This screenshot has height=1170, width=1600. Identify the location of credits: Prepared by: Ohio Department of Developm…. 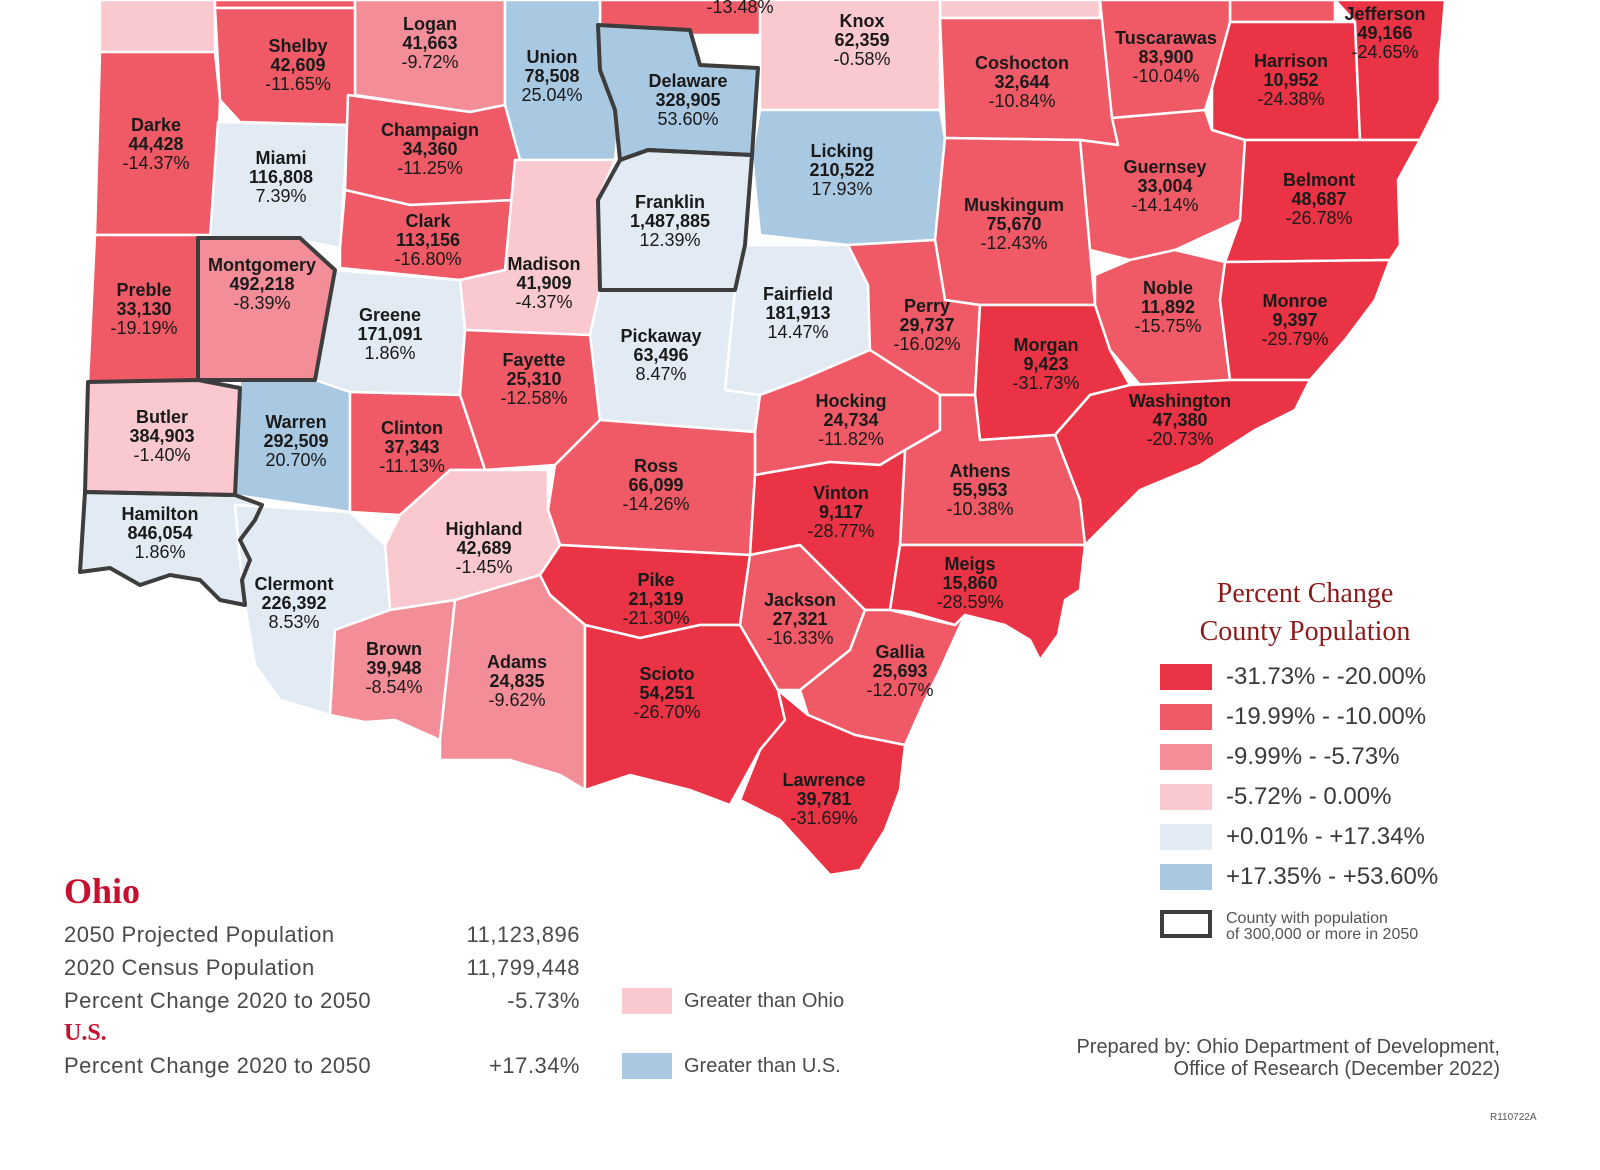
(1250, 1058).